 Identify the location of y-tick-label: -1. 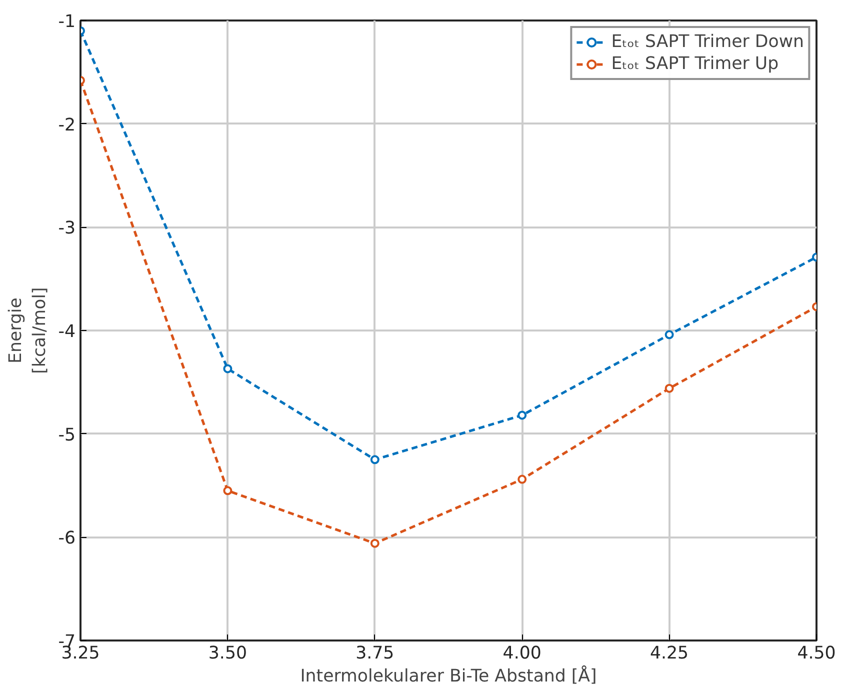
(67, 22).